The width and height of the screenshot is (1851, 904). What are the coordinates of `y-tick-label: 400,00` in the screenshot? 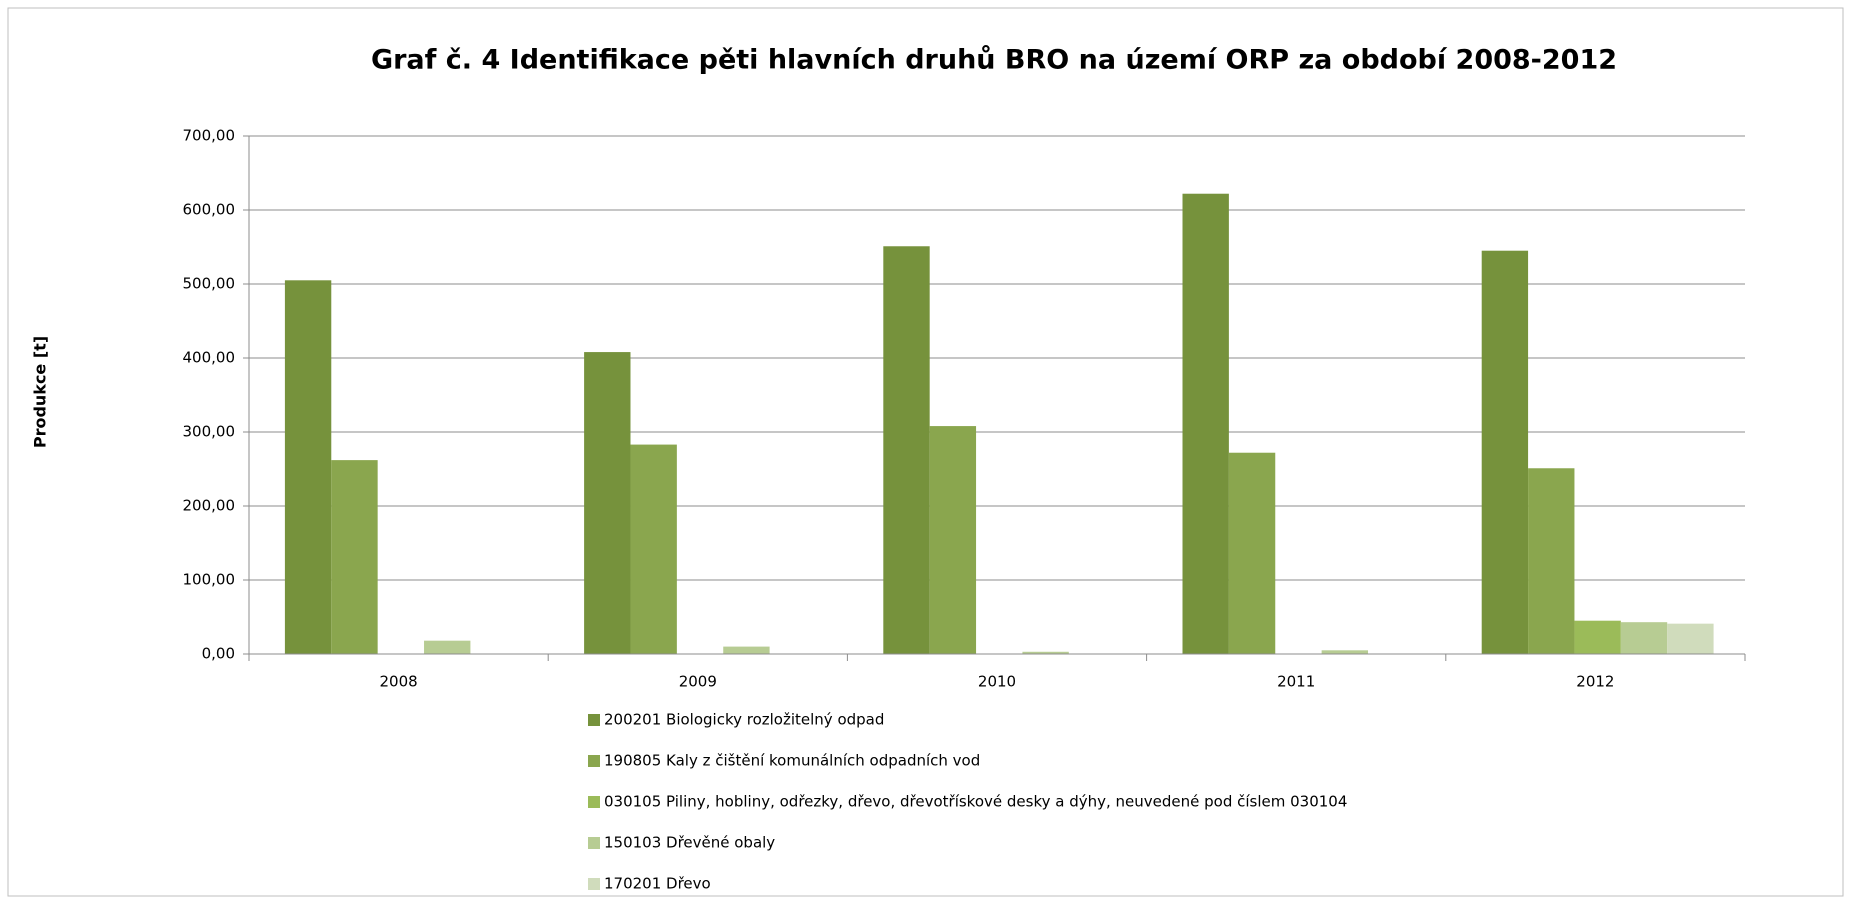 It's located at (209, 358).